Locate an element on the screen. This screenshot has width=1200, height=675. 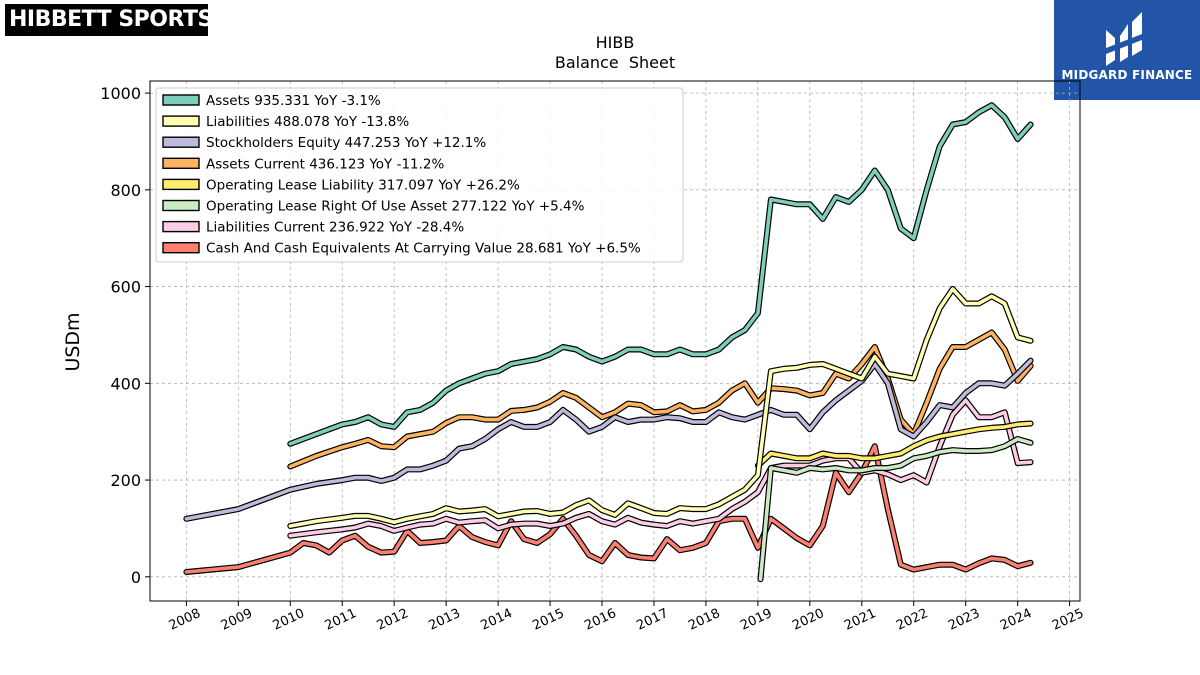
legend-box is located at coordinates (419, 175).